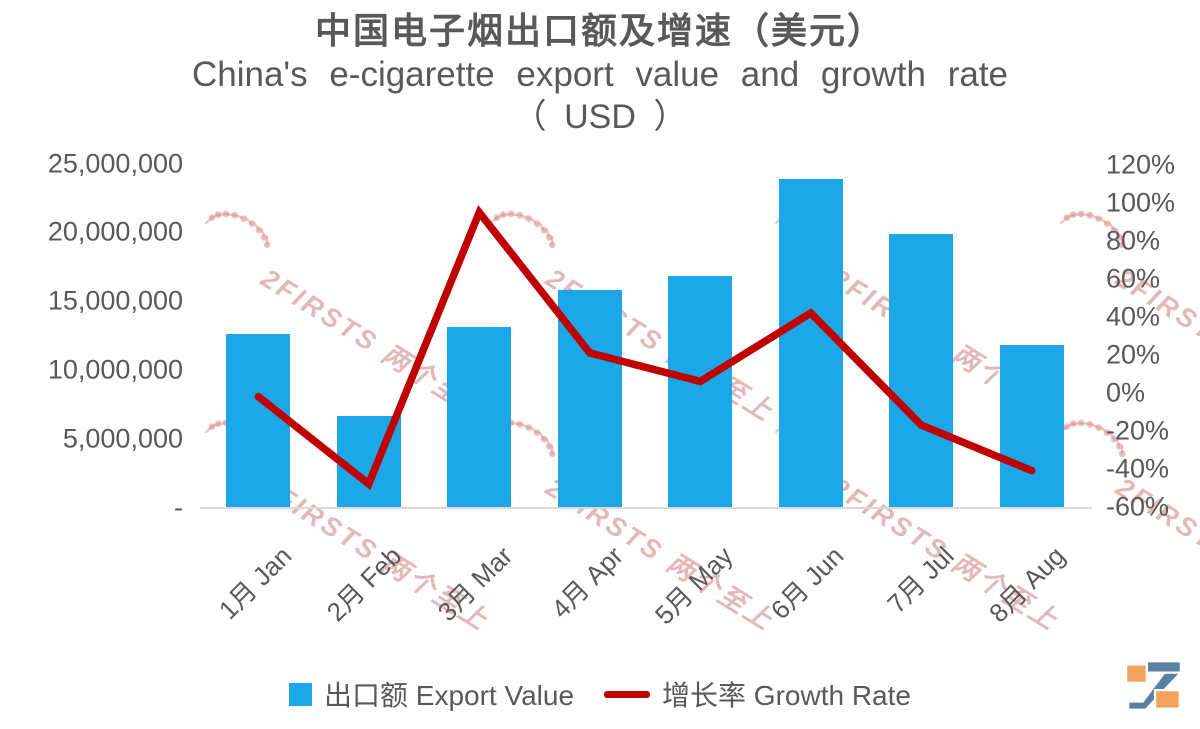 The height and width of the screenshot is (729, 1200). Describe the element at coordinates (1133, 354) in the screenshot. I see `right-axis-tick: 20%` at that location.